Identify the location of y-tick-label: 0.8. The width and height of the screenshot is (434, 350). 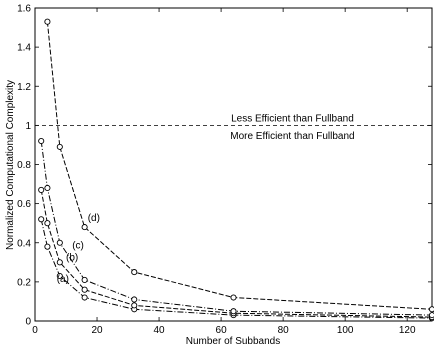
(24, 165).